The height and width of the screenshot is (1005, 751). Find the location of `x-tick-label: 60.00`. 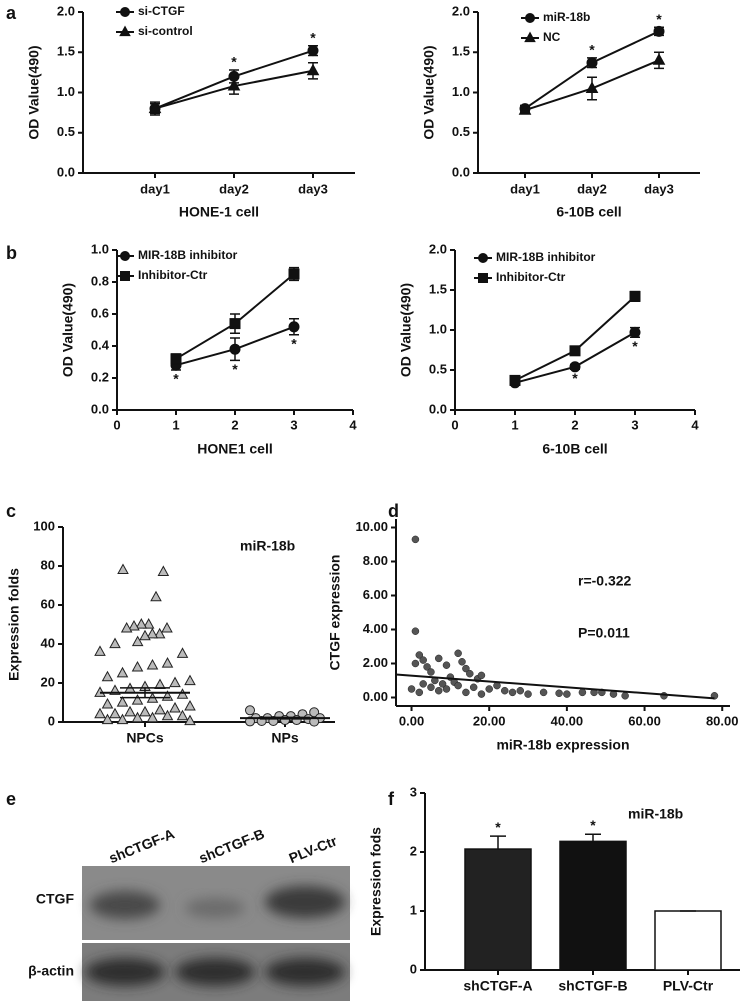

x-tick-label: 60.00 is located at coordinates (644, 720).